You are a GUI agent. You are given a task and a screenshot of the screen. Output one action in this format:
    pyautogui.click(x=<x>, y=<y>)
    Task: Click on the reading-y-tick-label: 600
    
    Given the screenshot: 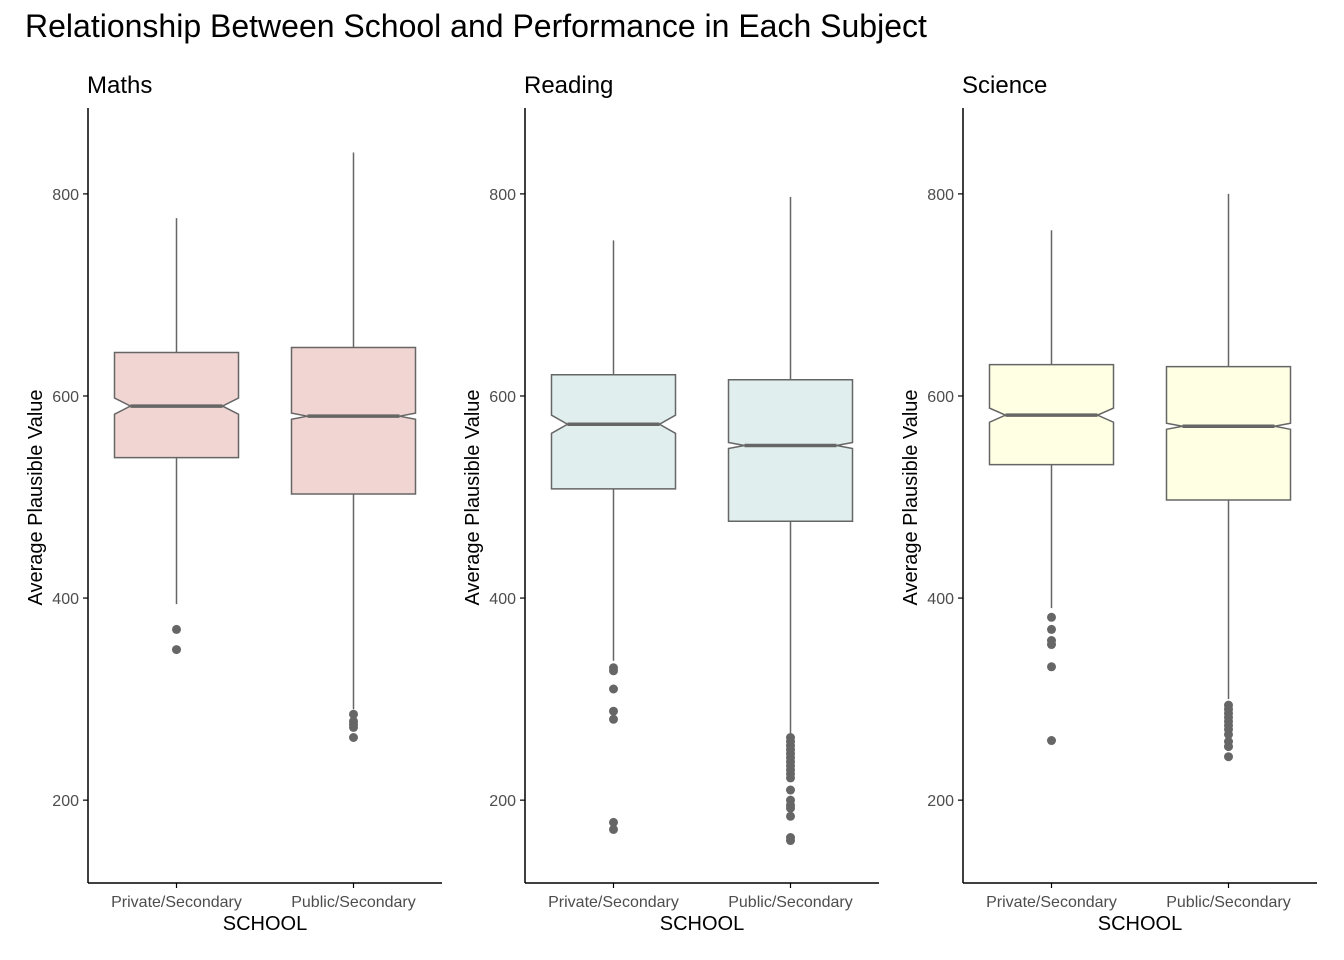 What is the action you would take?
    pyautogui.click(x=502, y=397)
    